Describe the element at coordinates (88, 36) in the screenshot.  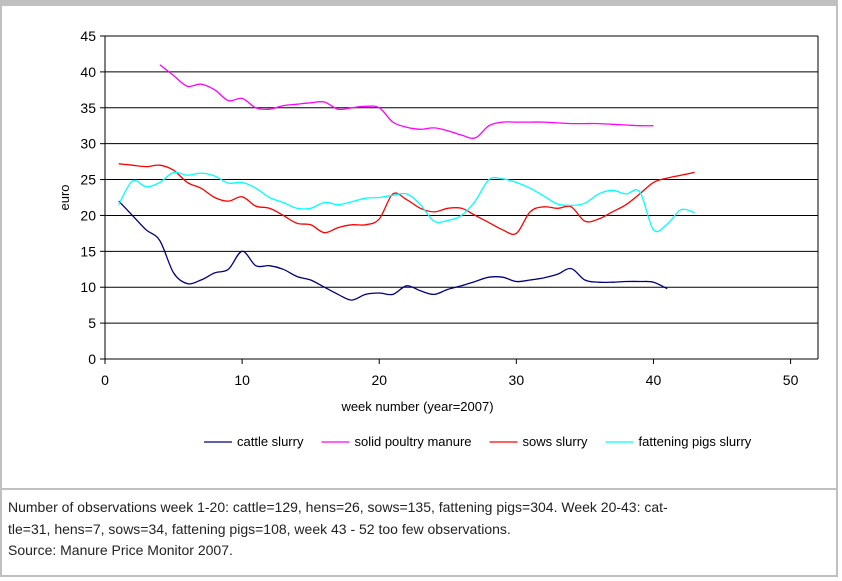
I see `y-tick-label: 45` at that location.